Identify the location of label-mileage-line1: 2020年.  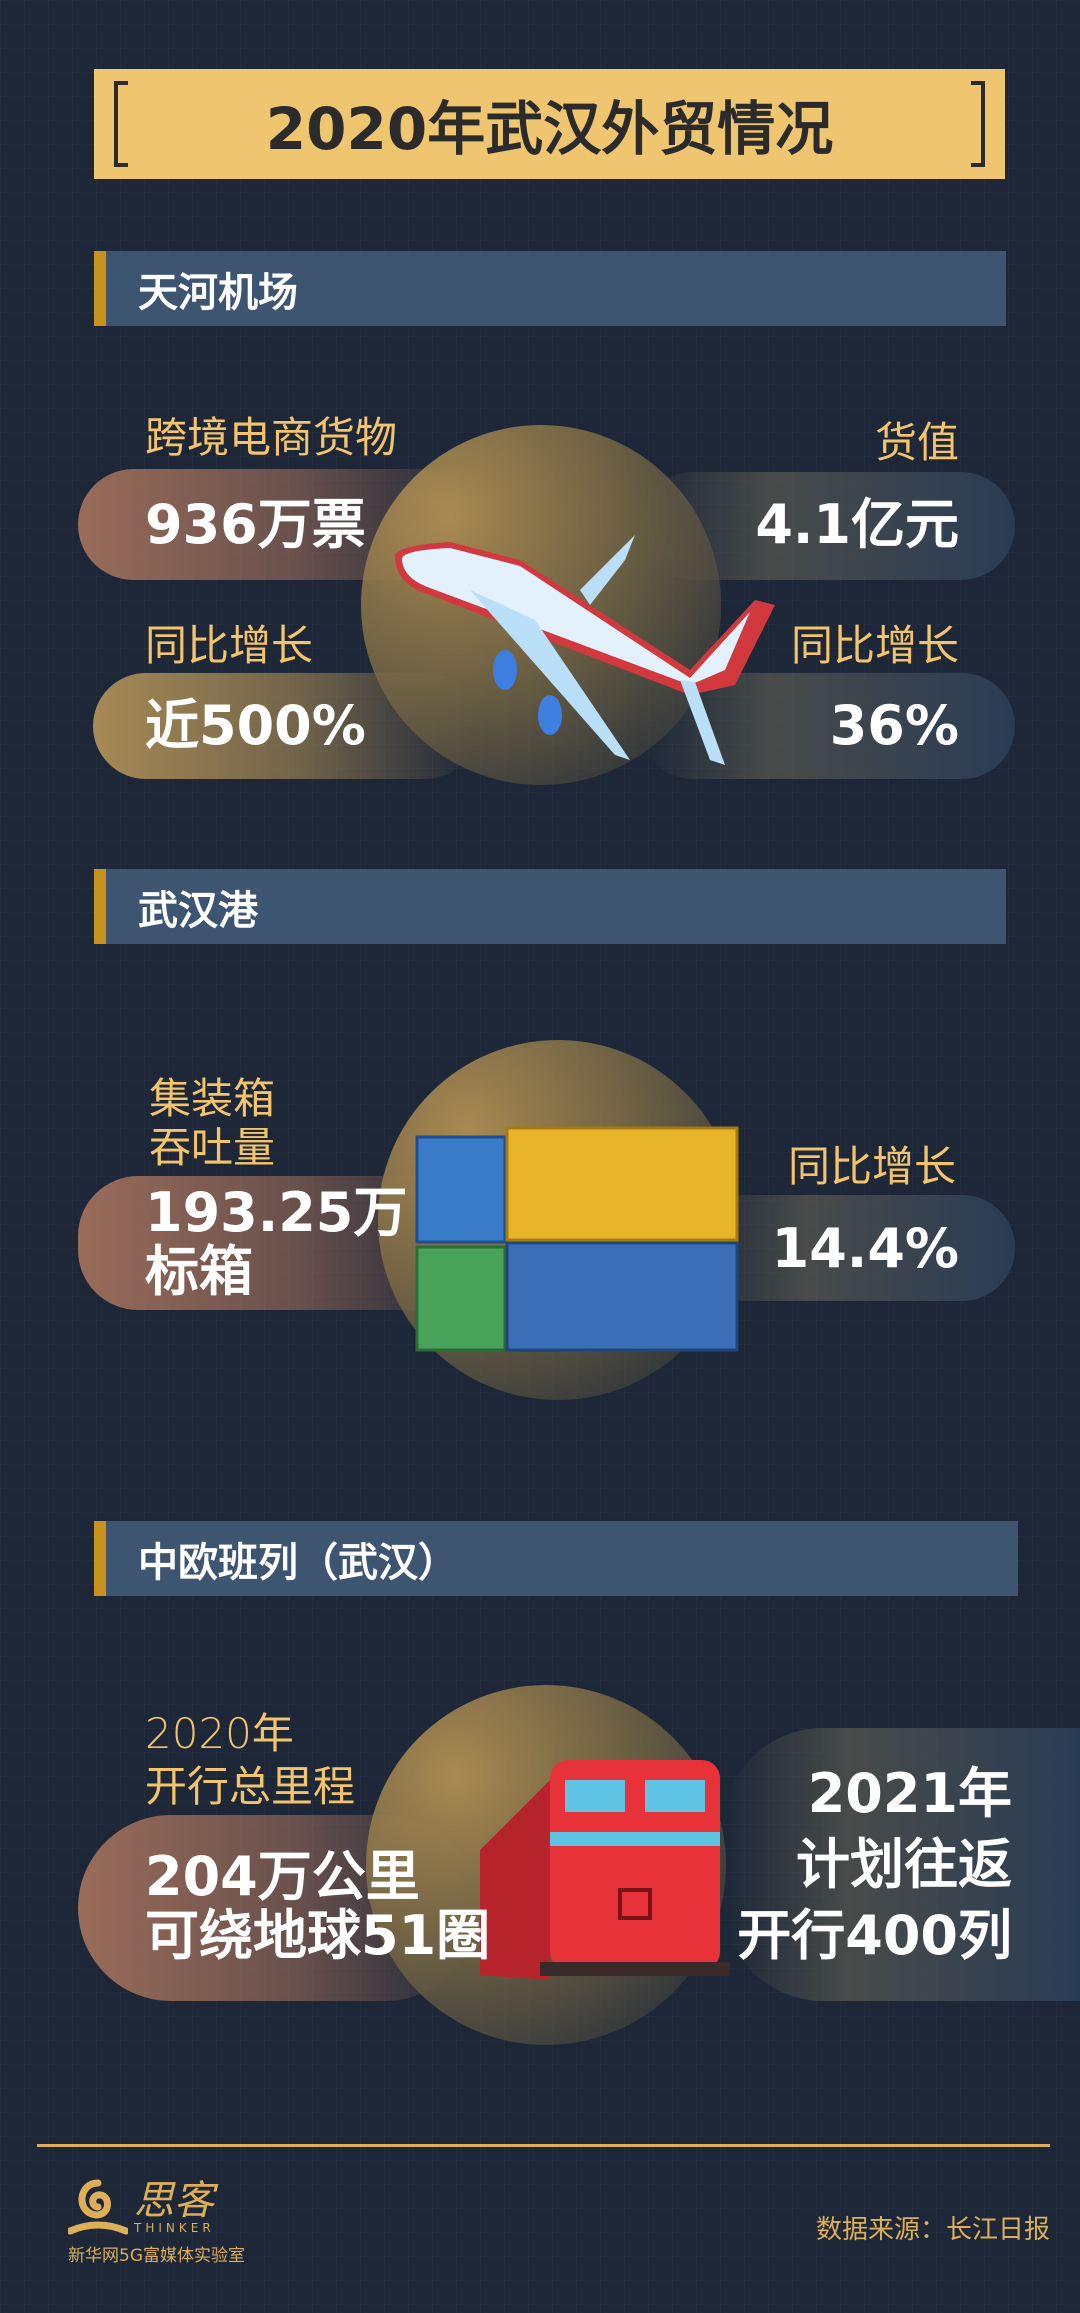
(219, 1733).